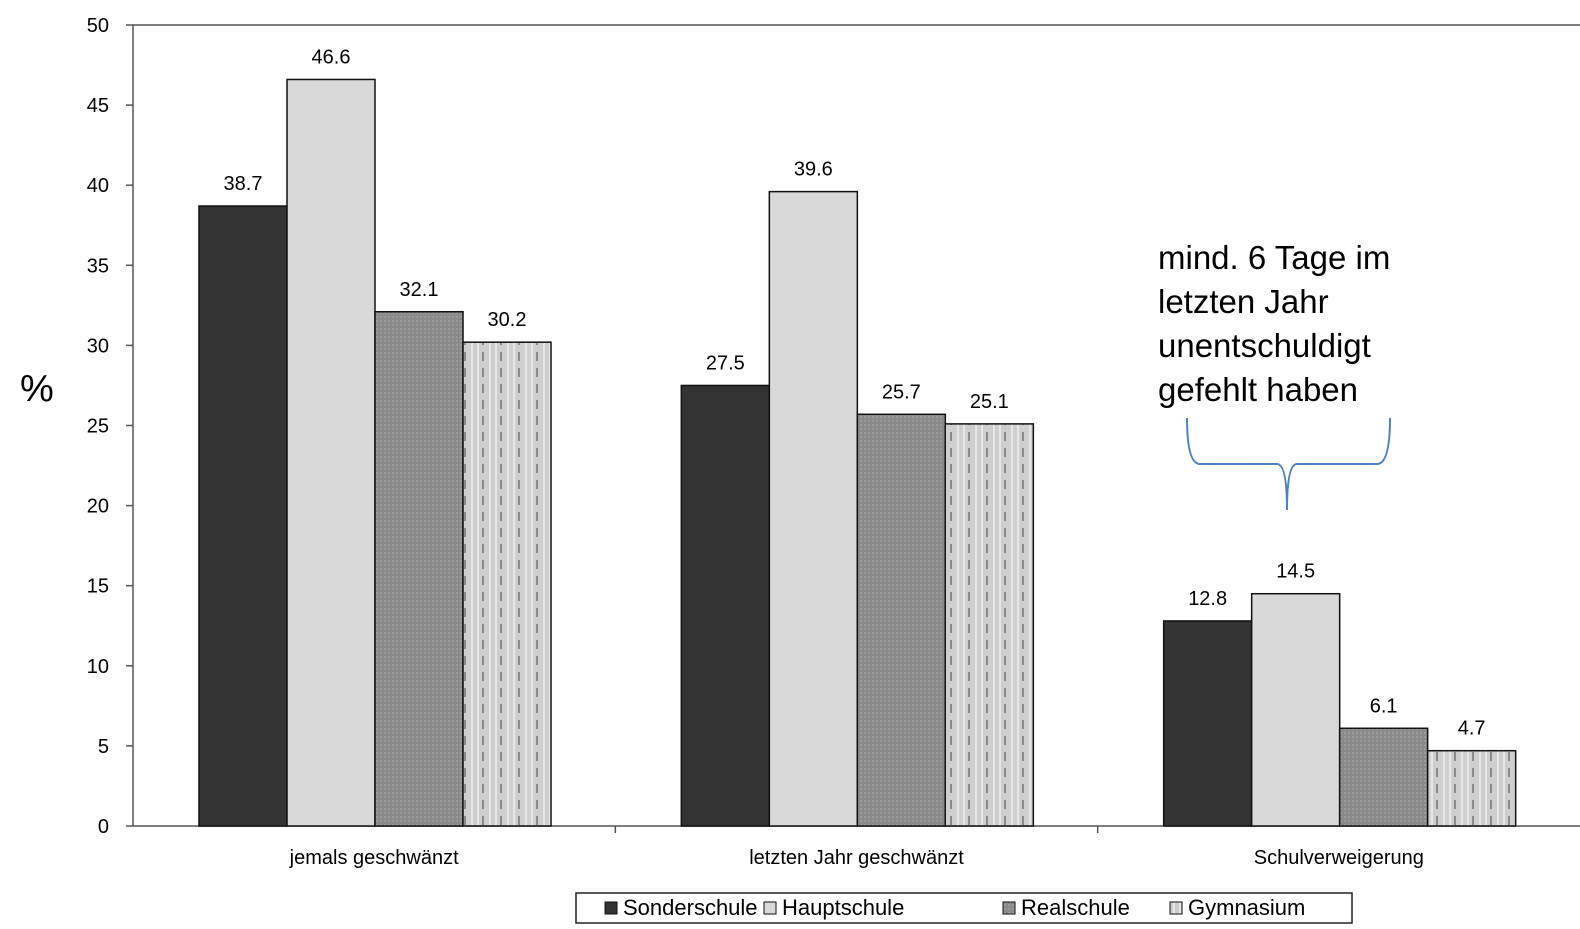  Describe the element at coordinates (1384, 706) in the screenshot. I see `data-label: 6.1` at that location.